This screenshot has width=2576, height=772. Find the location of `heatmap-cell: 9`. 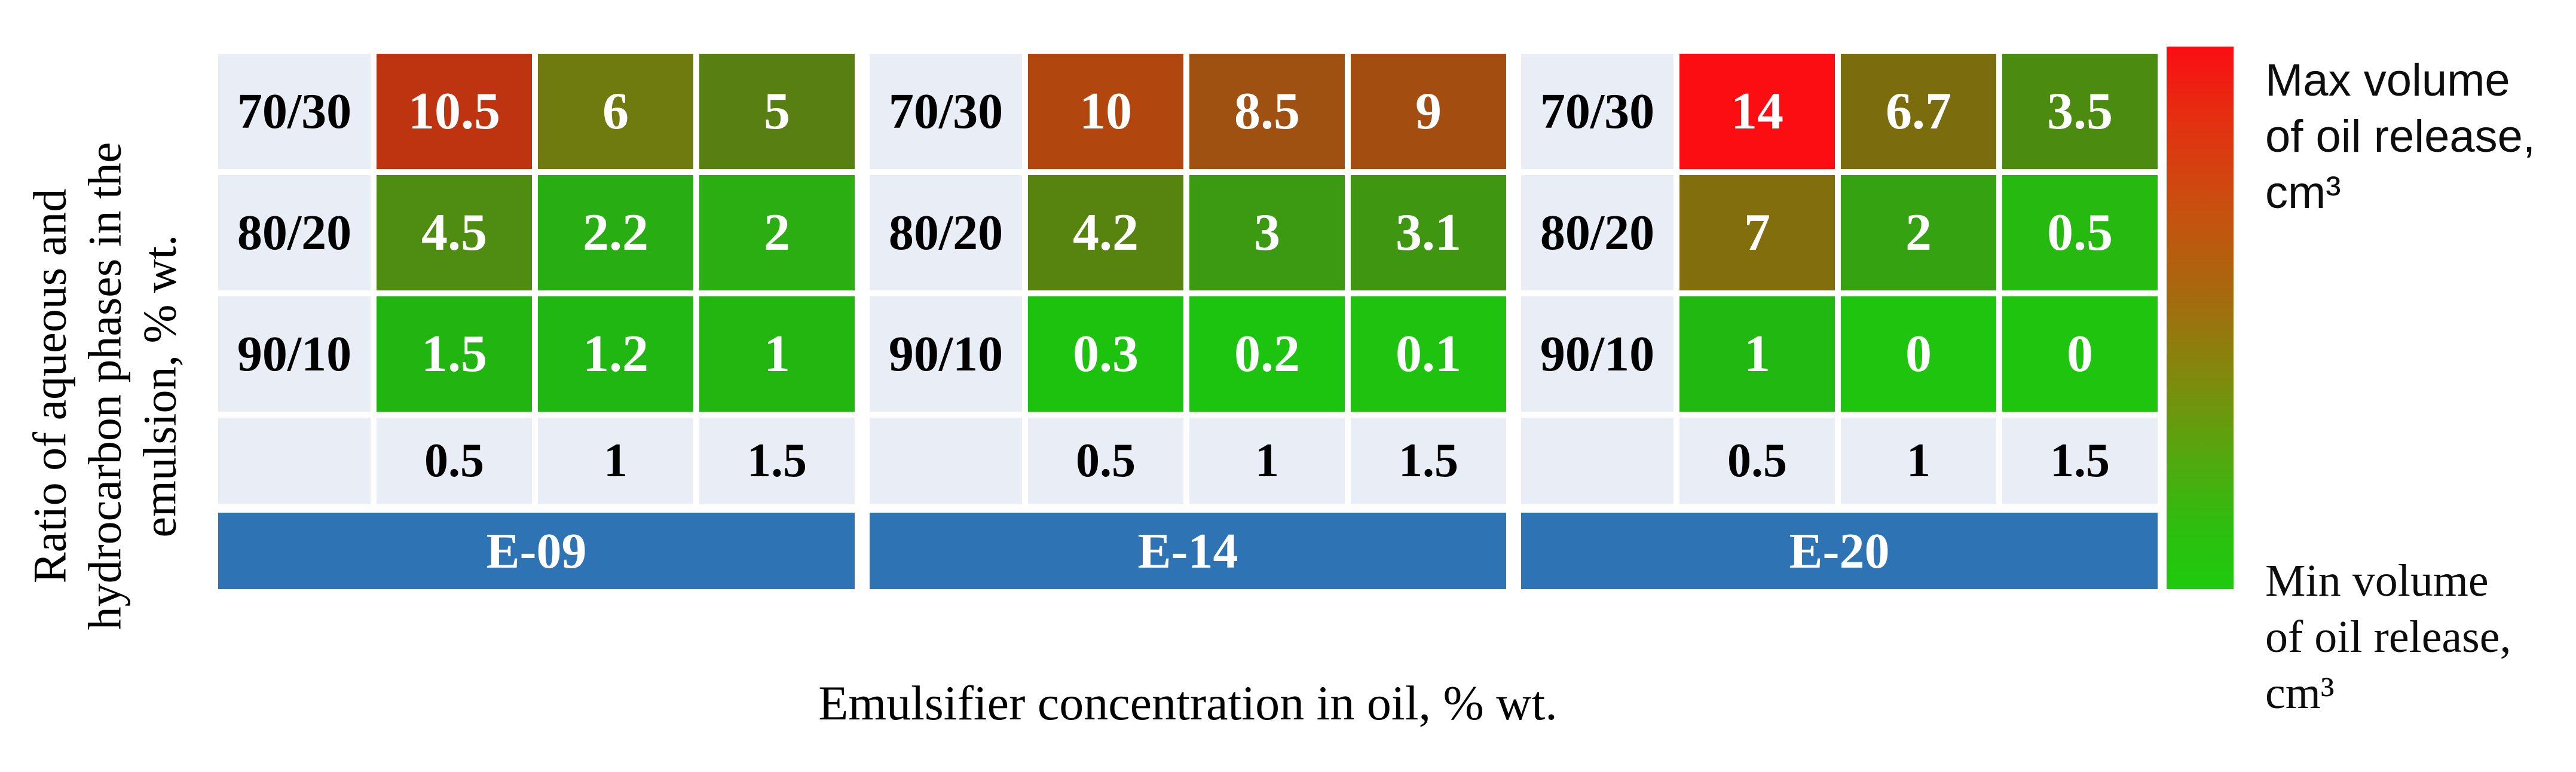

heatmap-cell: 9 is located at coordinates (1428, 111).